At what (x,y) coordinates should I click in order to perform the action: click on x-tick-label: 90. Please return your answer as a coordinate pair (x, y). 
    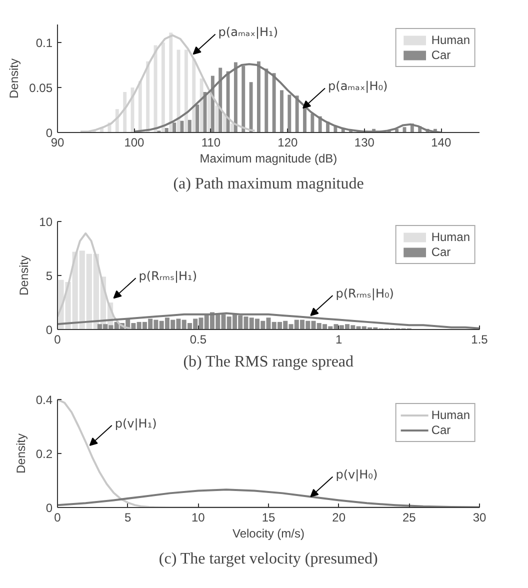
    Looking at the image, I should click on (57, 143).